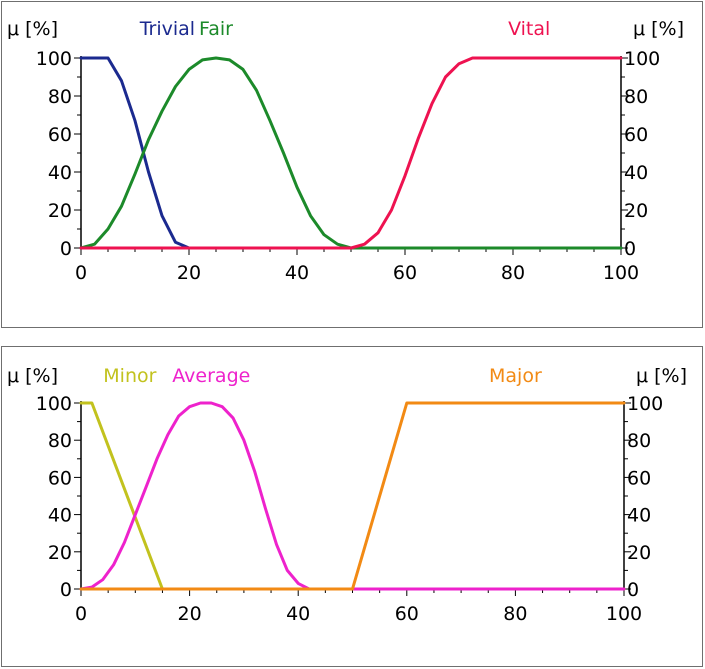 The width and height of the screenshot is (705, 669). What do you see at coordinates (216, 29) in the screenshot?
I see `series-label-fair: Fair` at bounding box center [216, 29].